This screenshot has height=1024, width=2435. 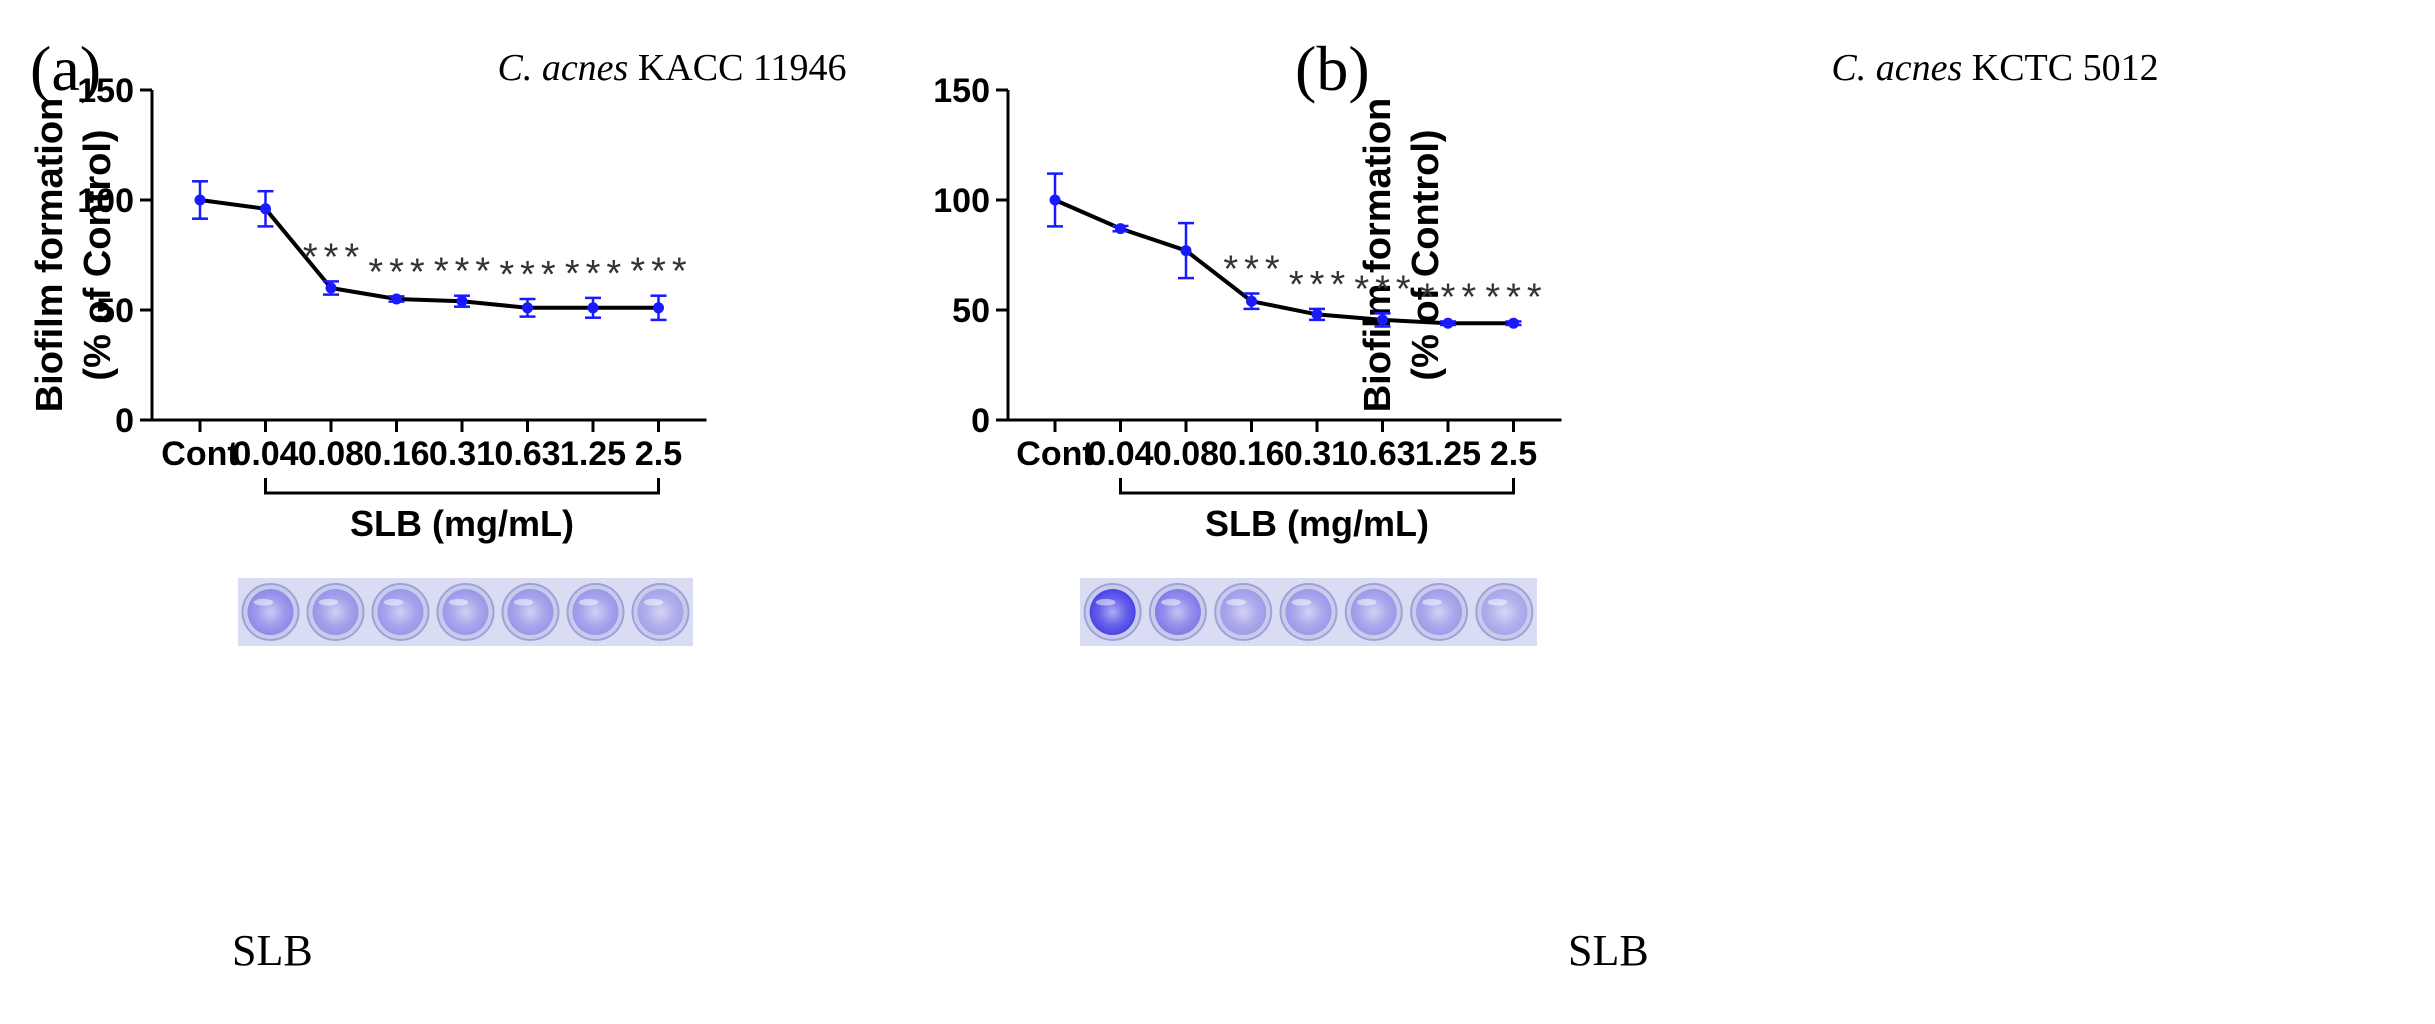 What do you see at coordinates (272, 950) in the screenshot?
I see `panel-a-strip-label: SLB` at bounding box center [272, 950].